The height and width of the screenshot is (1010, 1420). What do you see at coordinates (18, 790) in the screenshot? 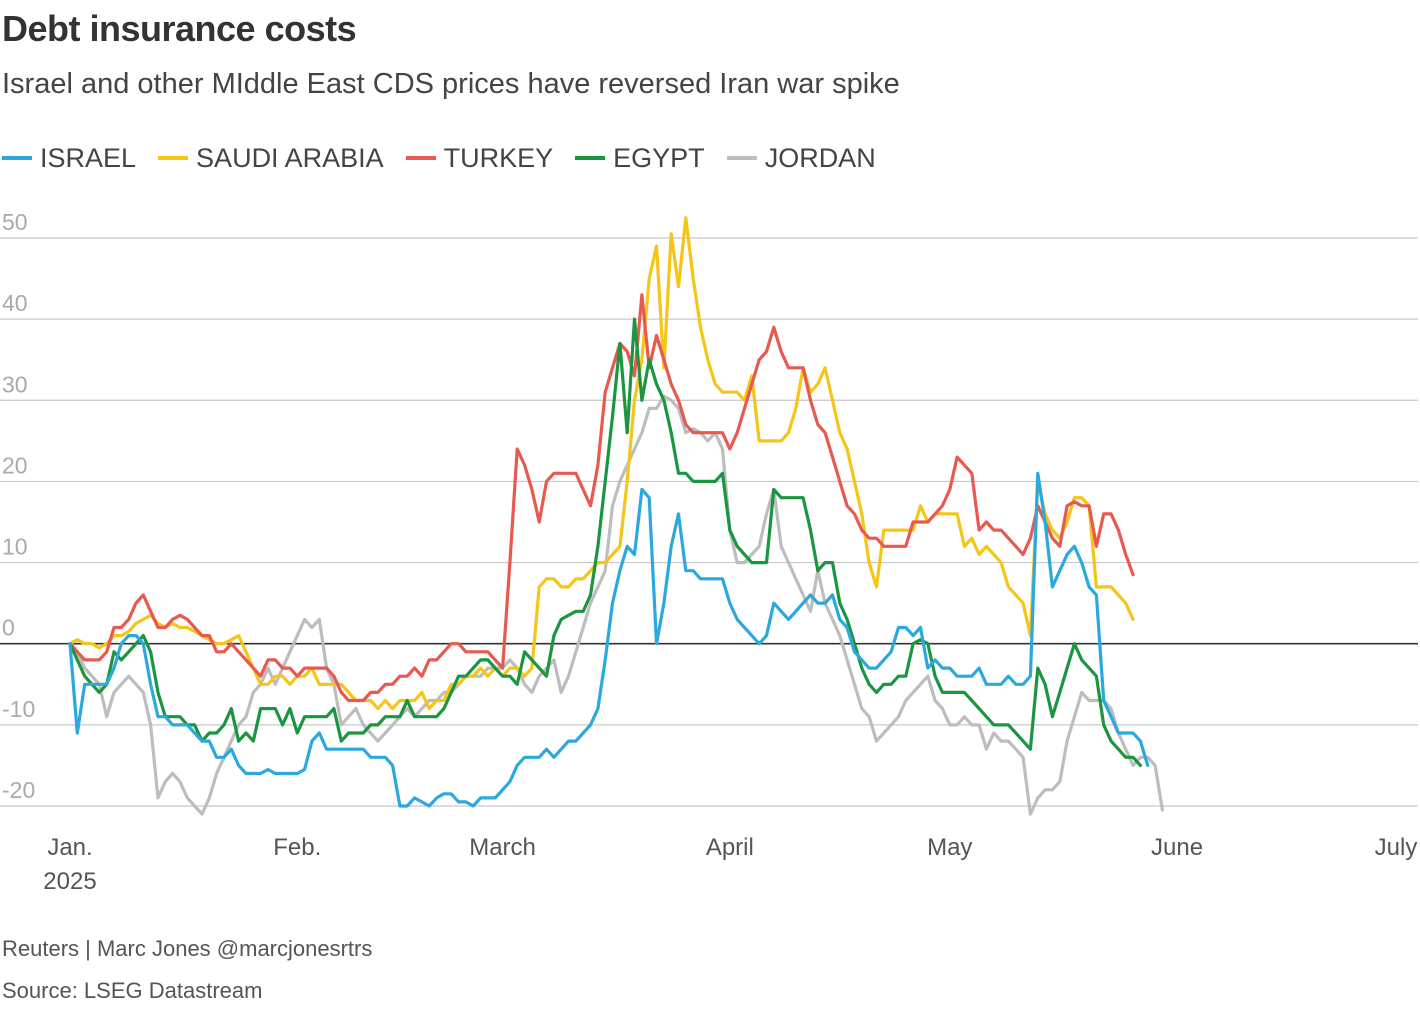
I see `y-tick-label: -20` at bounding box center [18, 790].